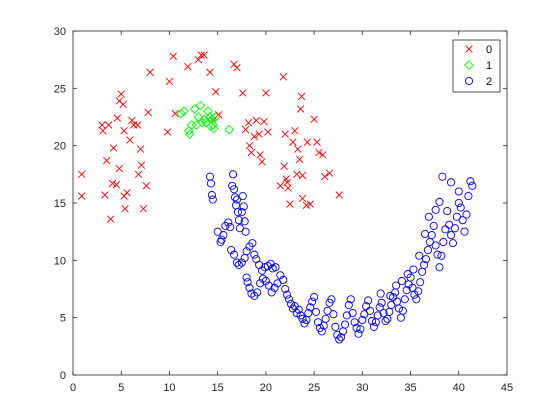 This screenshot has width=560, height=420. What do you see at coordinates (410, 388) in the screenshot?
I see `x-tick-label: 35` at bounding box center [410, 388].